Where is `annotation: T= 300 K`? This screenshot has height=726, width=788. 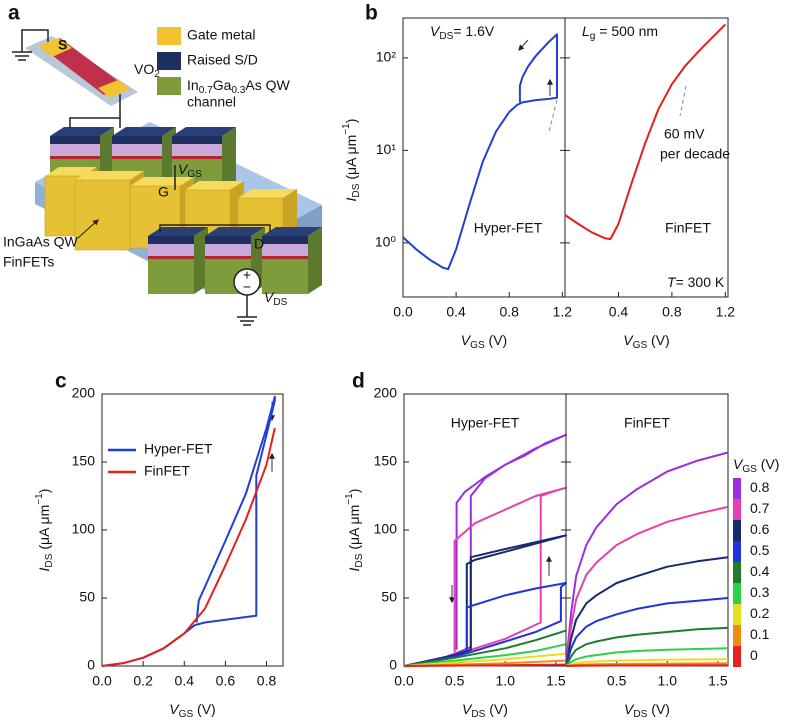
annotation: T= 300 K is located at coordinates (696, 282).